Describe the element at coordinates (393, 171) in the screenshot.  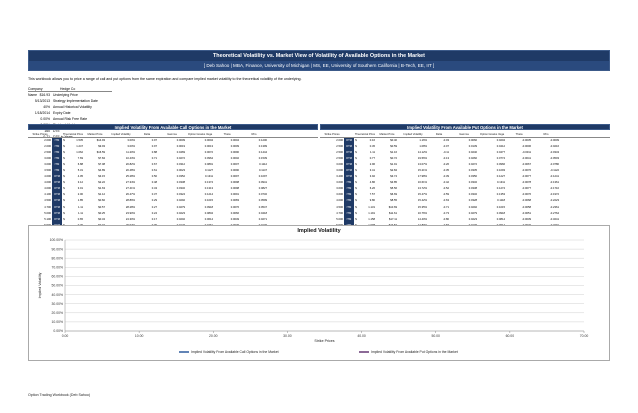
I see `table-cell: $2.84` at that location.